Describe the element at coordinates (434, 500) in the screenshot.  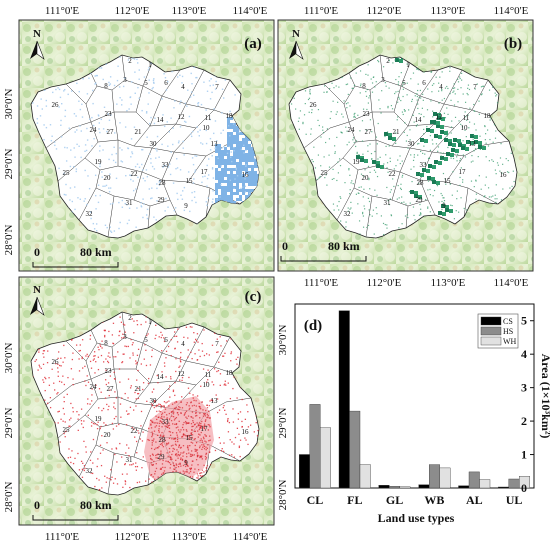
I see `x-tick-label: WB` at that location.